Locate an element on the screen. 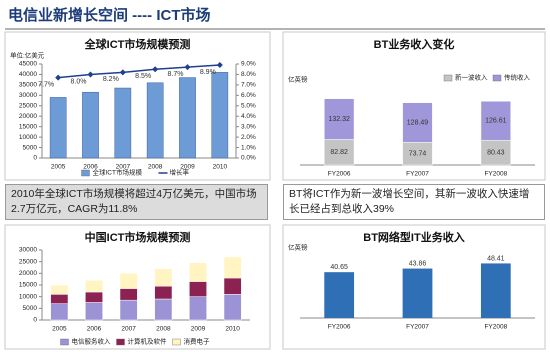 This screenshot has width=550, height=352. legend-label: 消费电子 is located at coordinates (197, 341).